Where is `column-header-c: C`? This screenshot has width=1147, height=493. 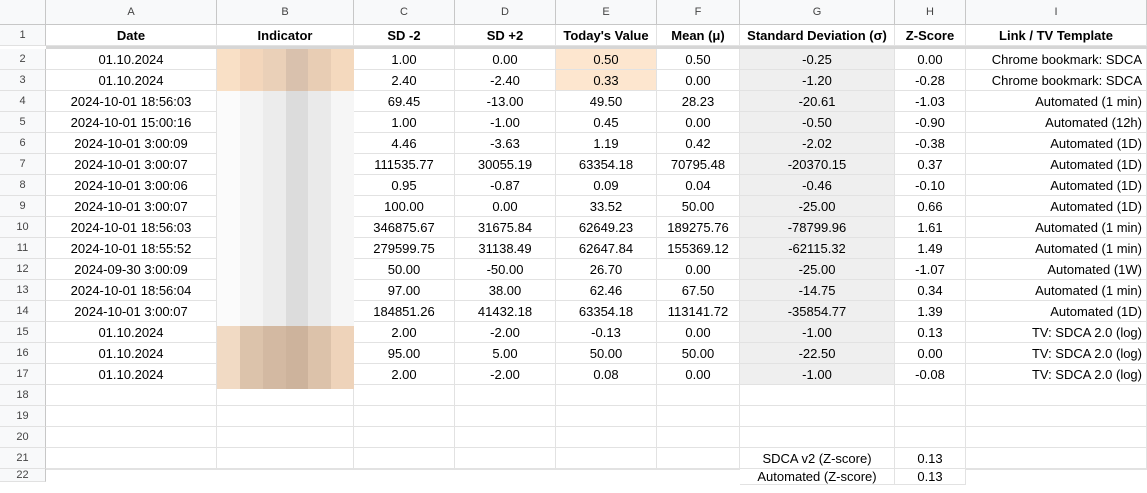 column-header-c: C is located at coordinates (404, 12).